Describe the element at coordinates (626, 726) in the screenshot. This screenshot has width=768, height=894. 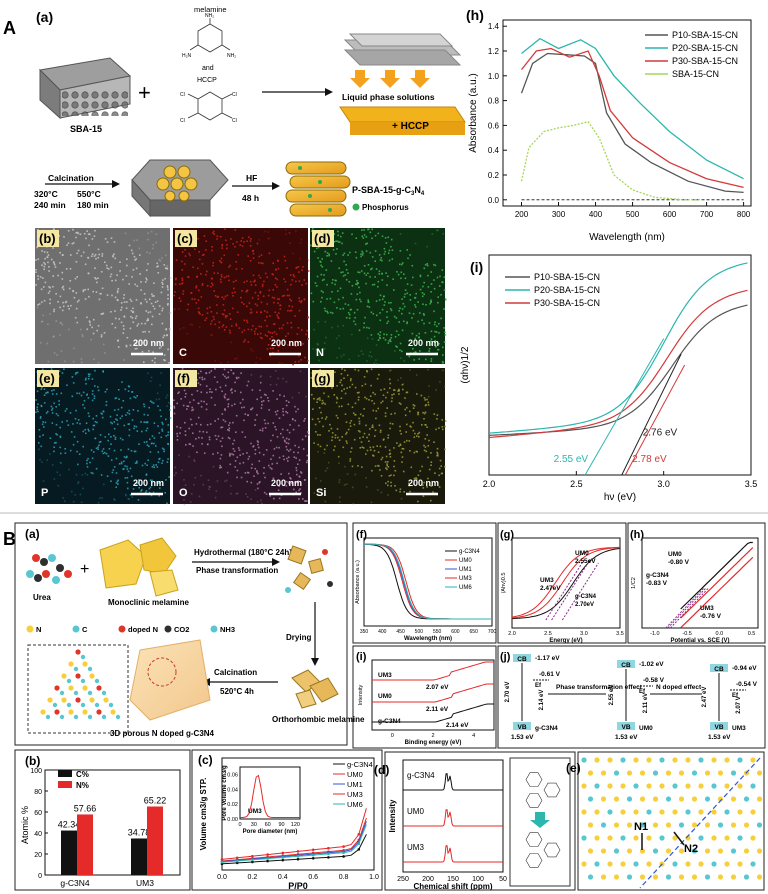
I see `vb-box` at that location.